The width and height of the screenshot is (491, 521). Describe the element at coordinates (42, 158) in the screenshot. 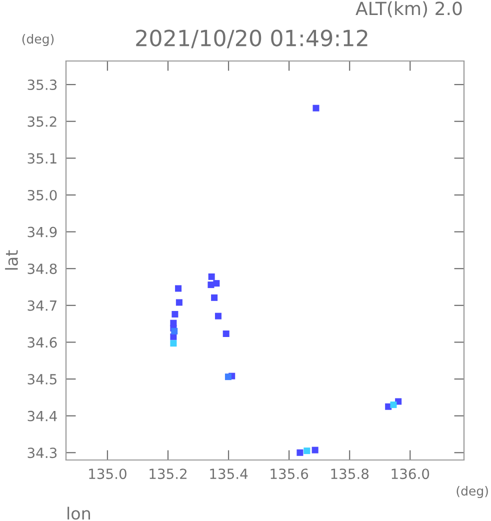

I see `y-tick-label: 35.1` at that location.